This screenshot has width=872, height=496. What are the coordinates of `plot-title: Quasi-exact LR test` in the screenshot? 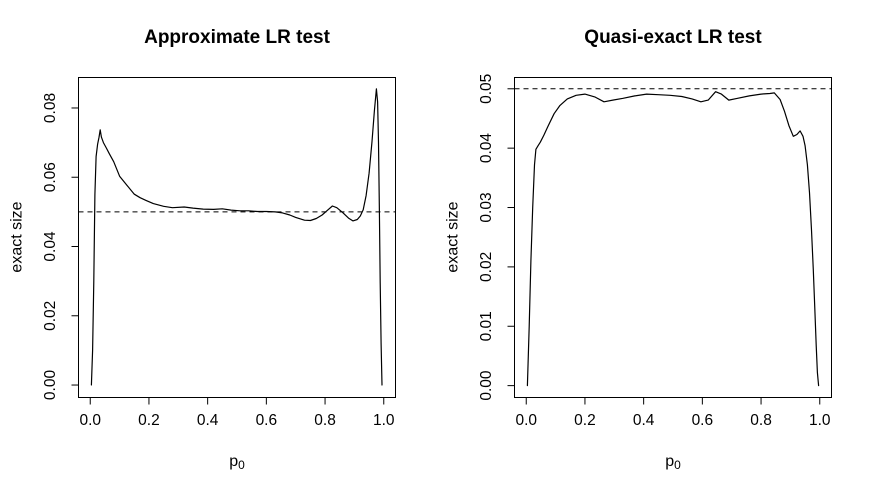 It's located at (673, 37).